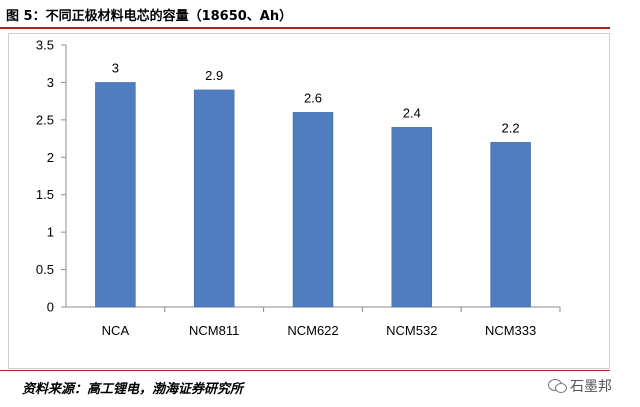 The image size is (640, 407). I want to click on header-divider, so click(305, 28).